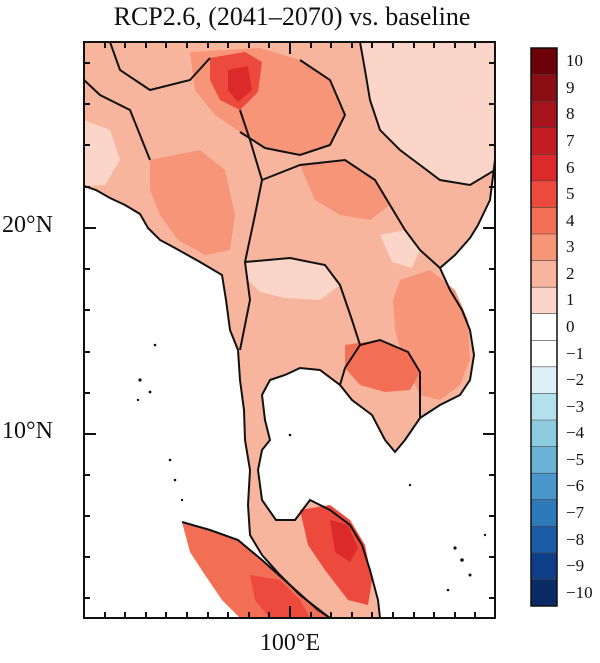 The height and width of the screenshot is (663, 600). I want to click on zone-north-core, so click(240, 84).